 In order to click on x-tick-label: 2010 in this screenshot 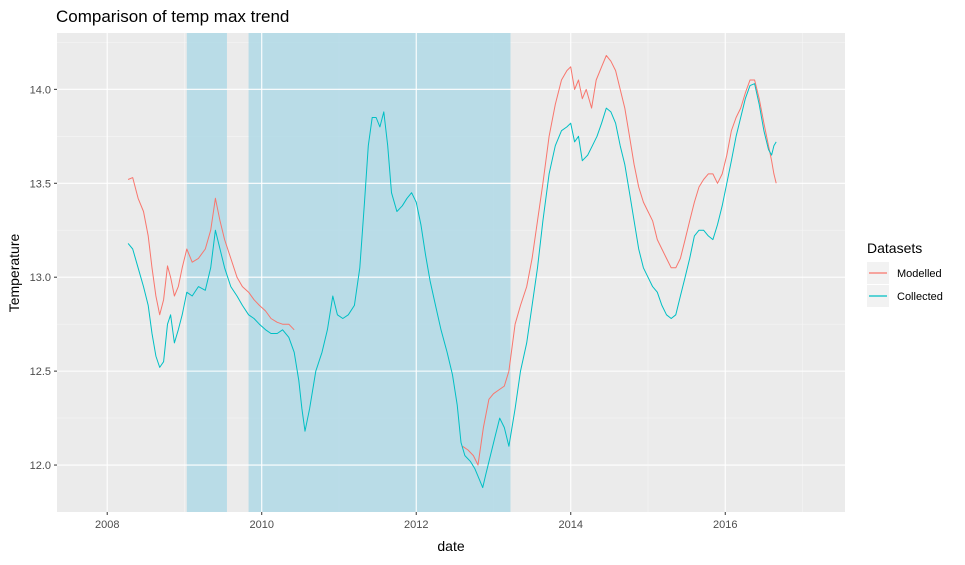, I will do `click(261, 525)`.